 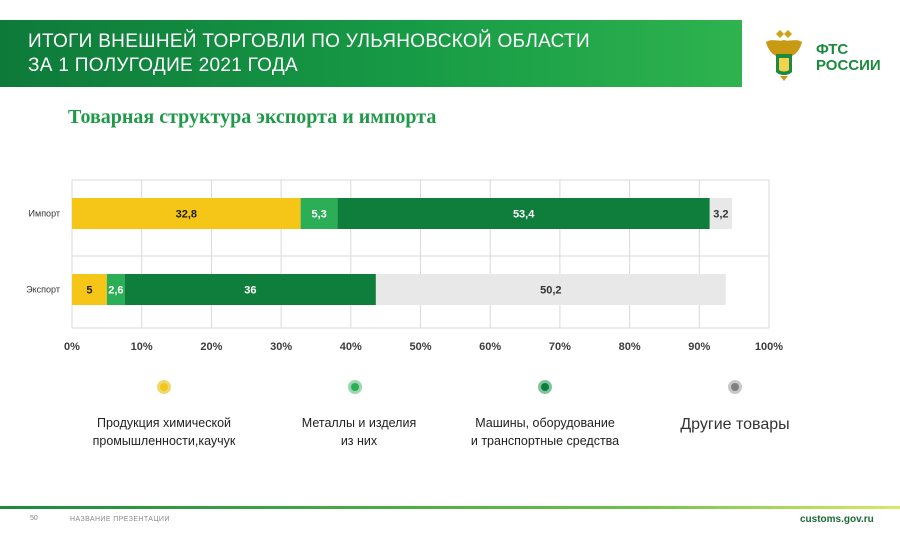 I want to click on legend-item-metals: Металлы и изделия из них, so click(x=359, y=416).